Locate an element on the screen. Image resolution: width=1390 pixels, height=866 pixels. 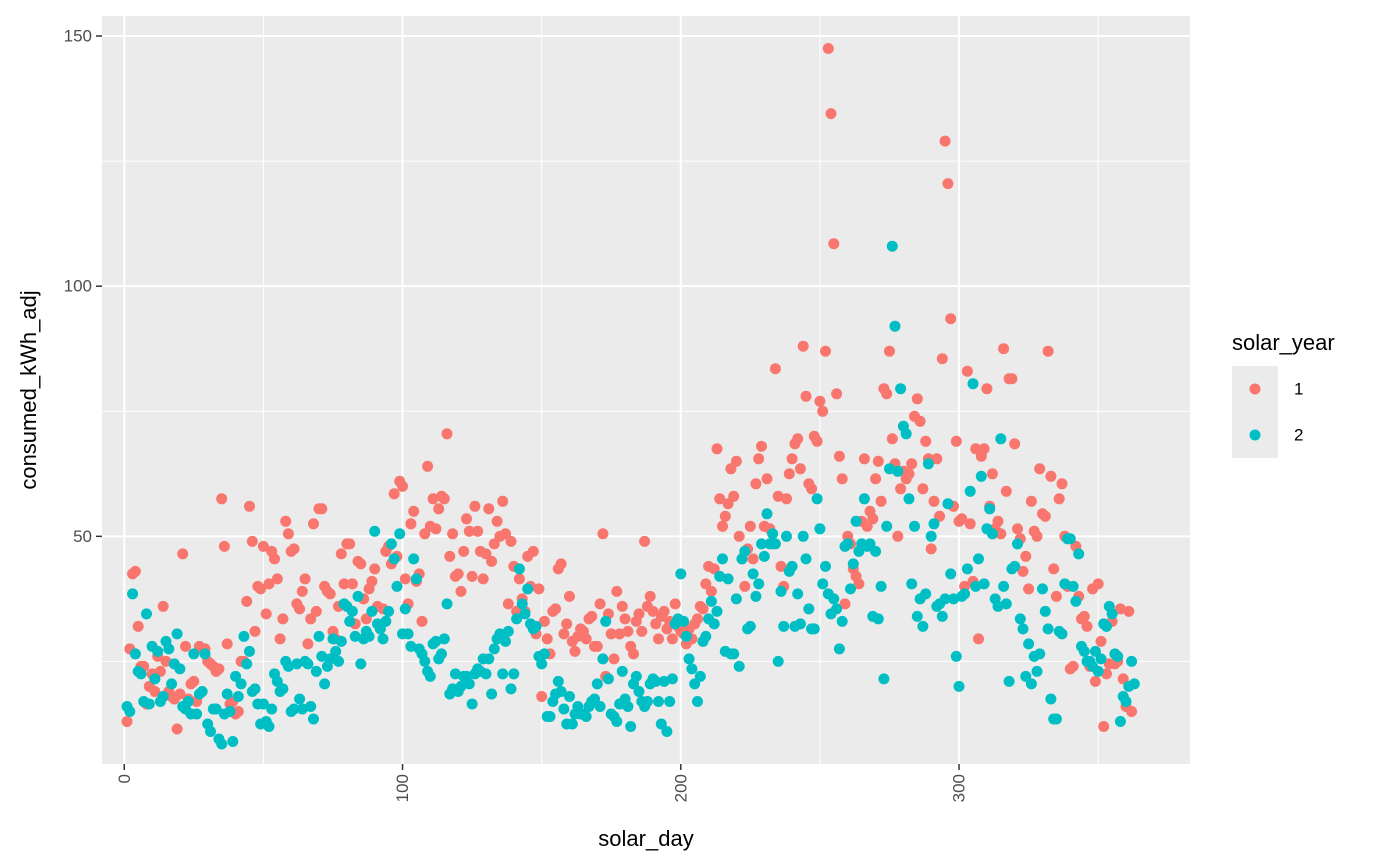
legend: solar_year 12 is located at coordinates (1283, 394).